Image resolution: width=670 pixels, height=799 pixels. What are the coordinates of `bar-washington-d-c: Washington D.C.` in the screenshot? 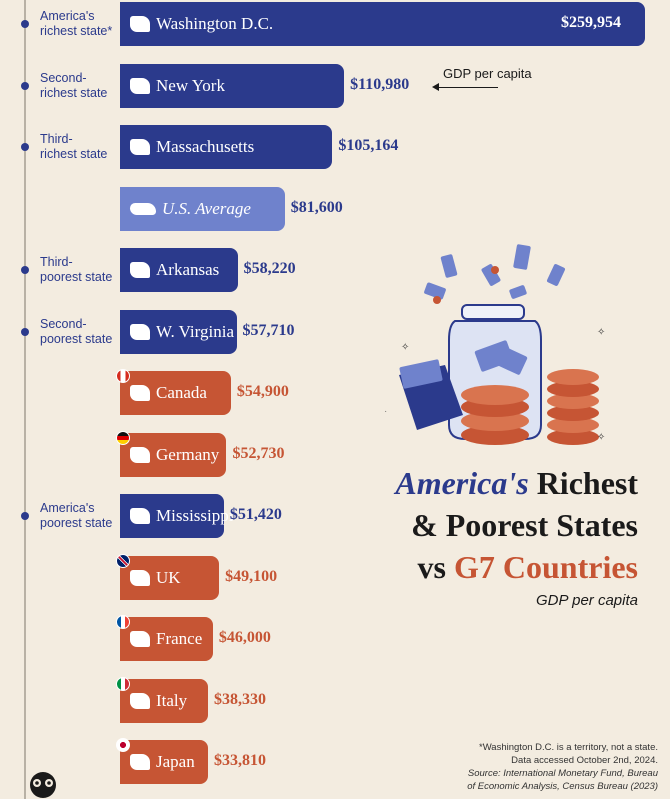 It's located at (382, 24).